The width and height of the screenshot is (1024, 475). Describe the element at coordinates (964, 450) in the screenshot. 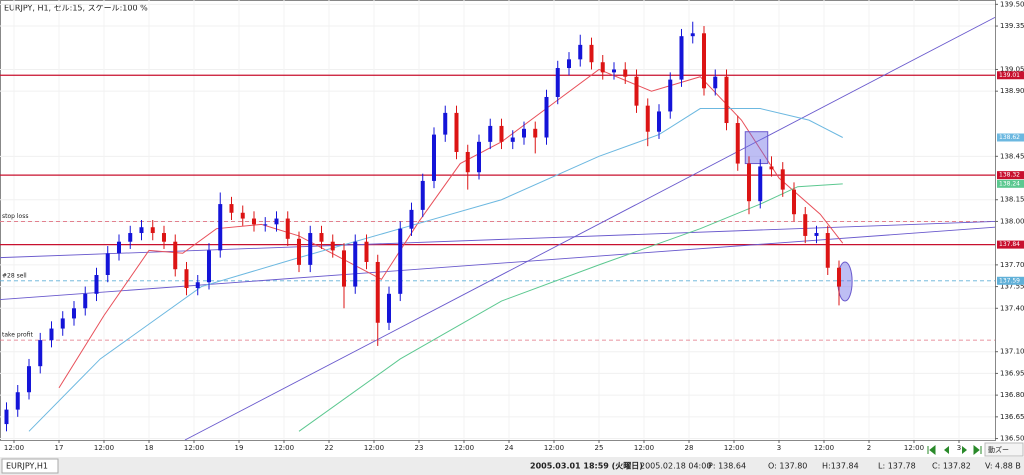

I see `nav-next` at that location.